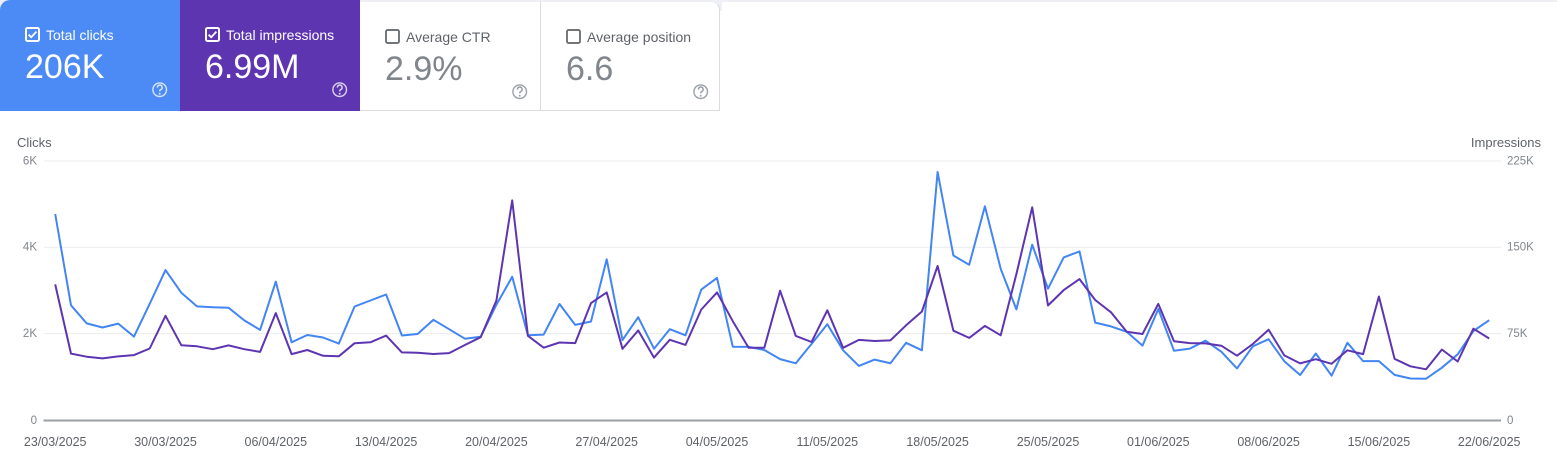 This screenshot has width=1557, height=474. What do you see at coordinates (1520, 248) in the screenshot?
I see `svg-text: 150K` at bounding box center [1520, 248].